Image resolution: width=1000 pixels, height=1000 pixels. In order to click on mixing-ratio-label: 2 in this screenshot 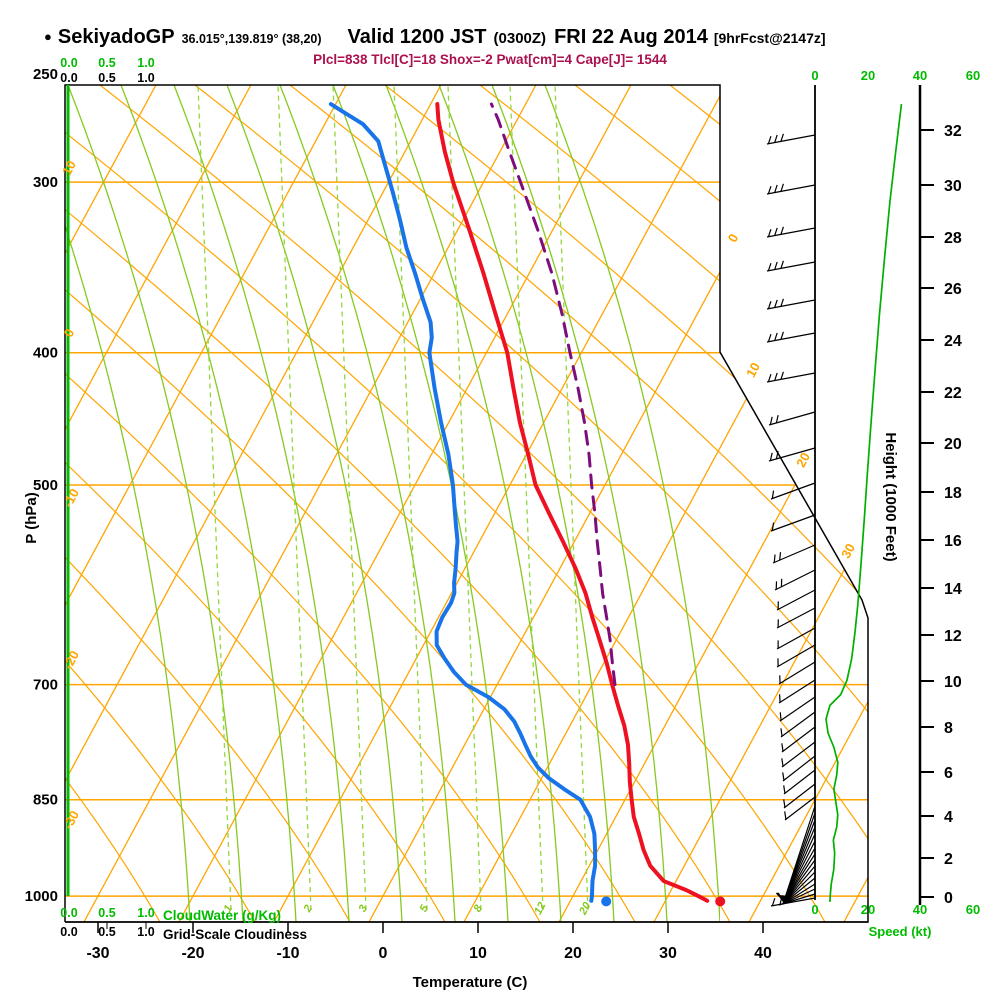, I will do `click(308, 909)`.